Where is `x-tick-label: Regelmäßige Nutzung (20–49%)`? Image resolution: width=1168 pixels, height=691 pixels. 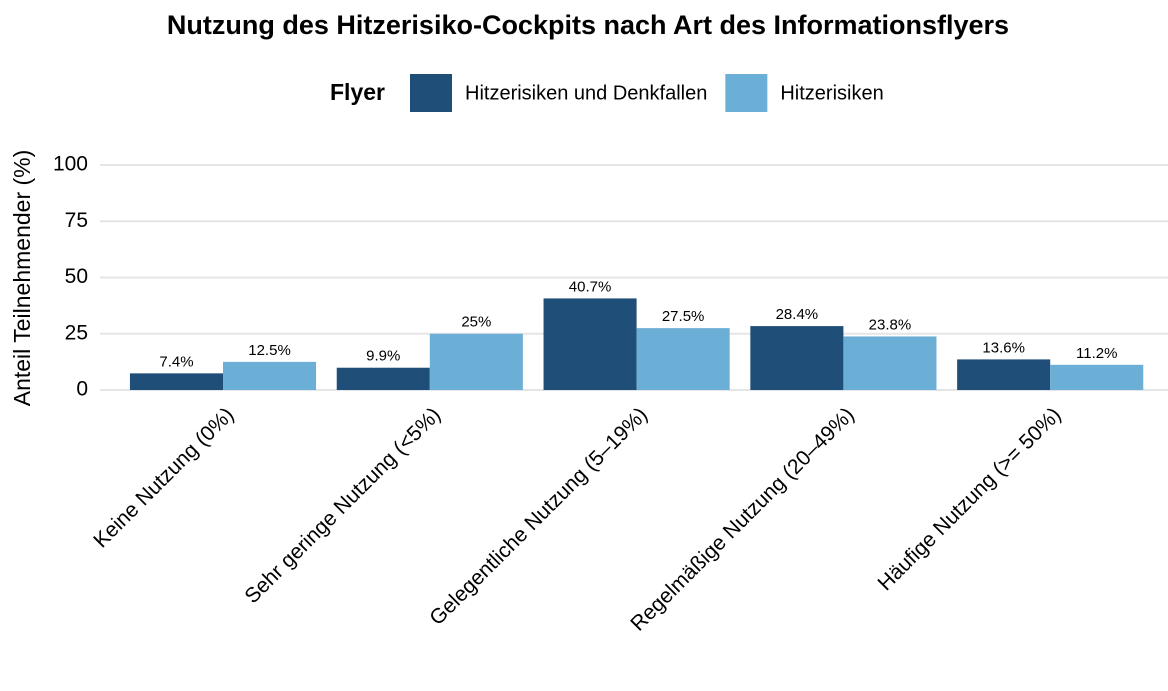 x-tick-label: Regelmäßige Nutzung (20–49%) is located at coordinates (742, 519).